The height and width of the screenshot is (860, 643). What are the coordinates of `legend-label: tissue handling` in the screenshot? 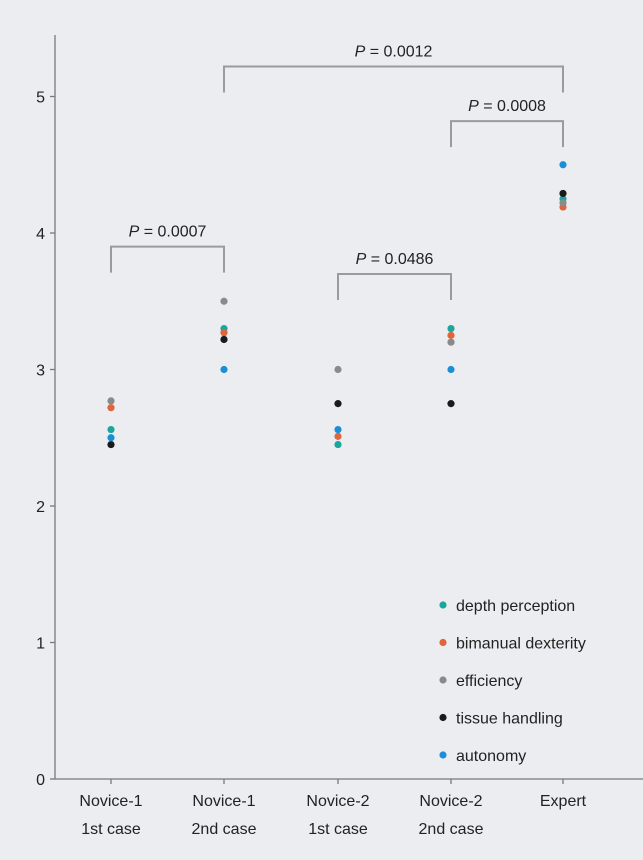 It's located at (509, 719).